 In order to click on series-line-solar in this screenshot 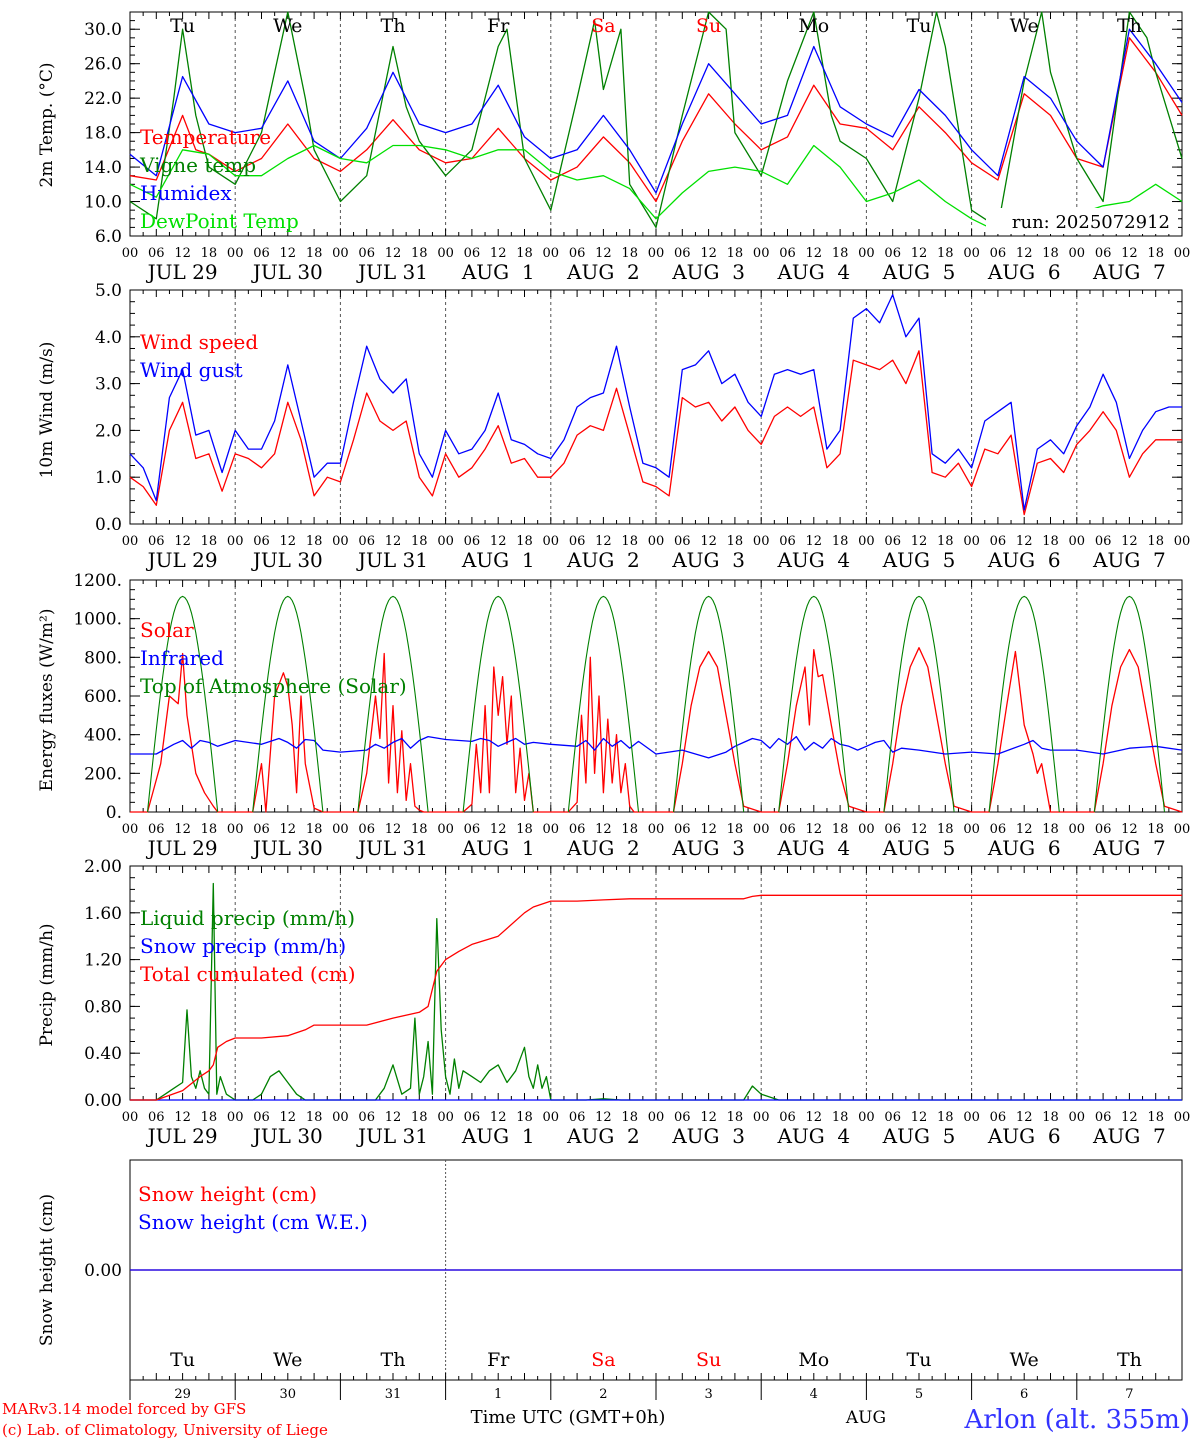, I will do `click(656, 730)`.